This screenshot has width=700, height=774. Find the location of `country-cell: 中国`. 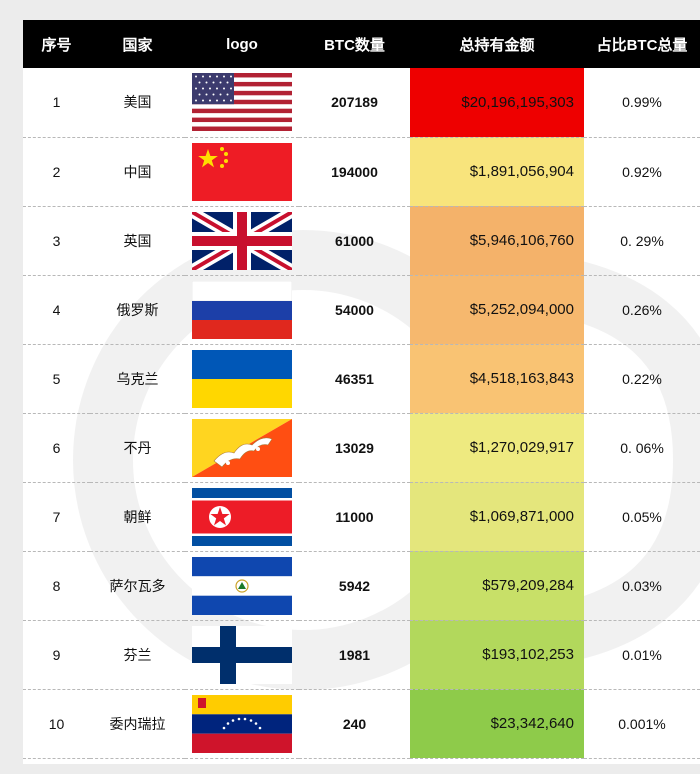

country-cell: 中国 is located at coordinates (137, 172).